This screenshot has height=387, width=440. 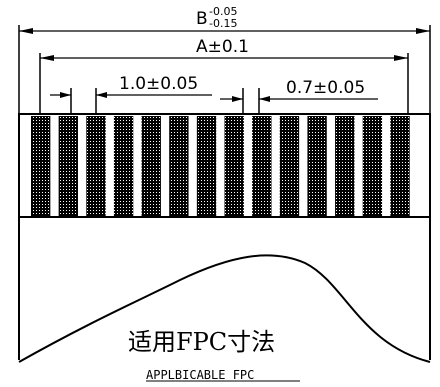 I want to click on caption-chinese: 适用FPC寸法, so click(x=201, y=342).